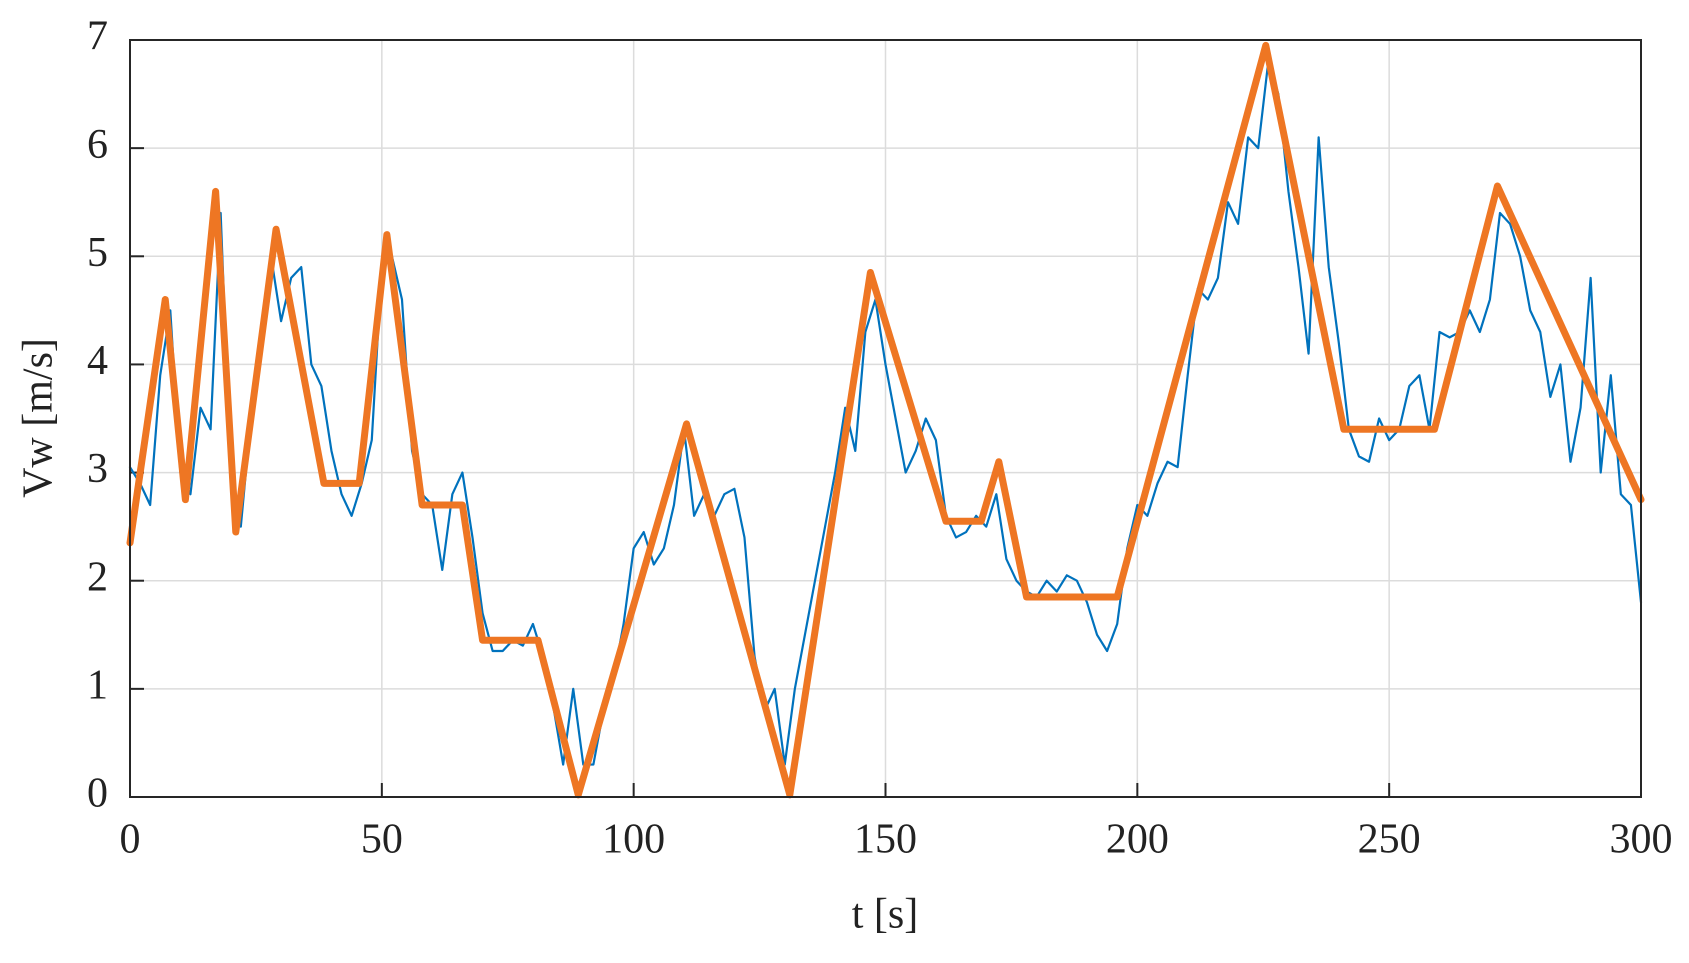 The width and height of the screenshot is (1689, 963). I want to click on x-tick-label: 300, so click(1641, 840).